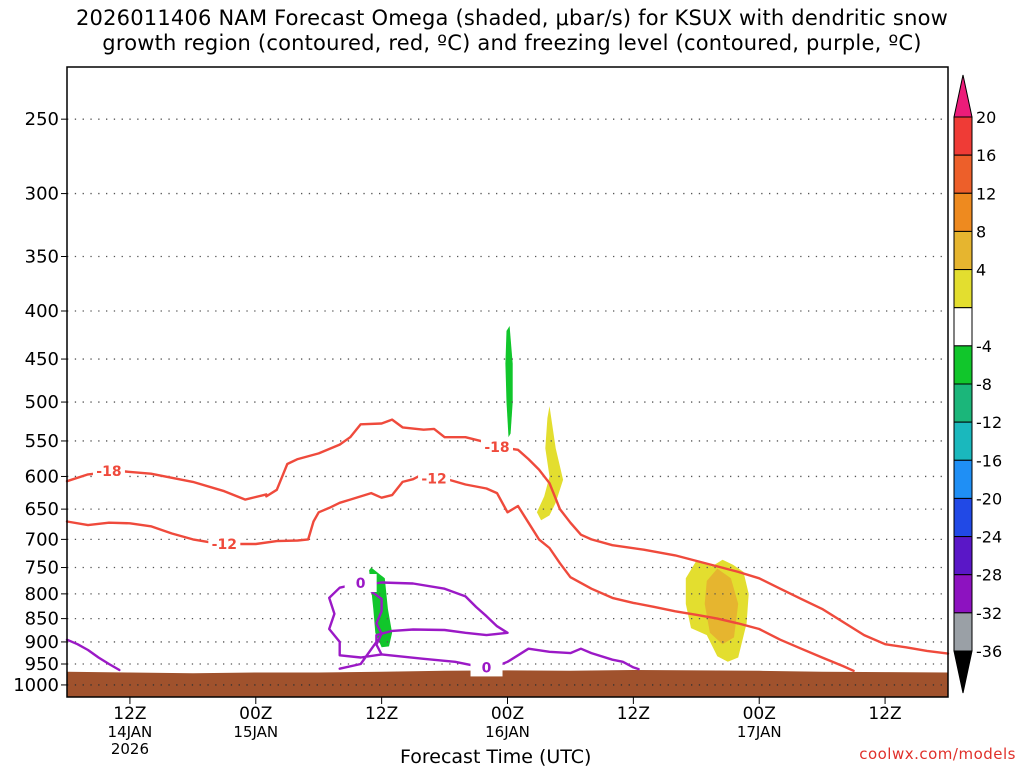 The width and height of the screenshot is (1024, 768). Describe the element at coordinates (510, 659) in the screenshot. I see `freezing-level-b` at that location.